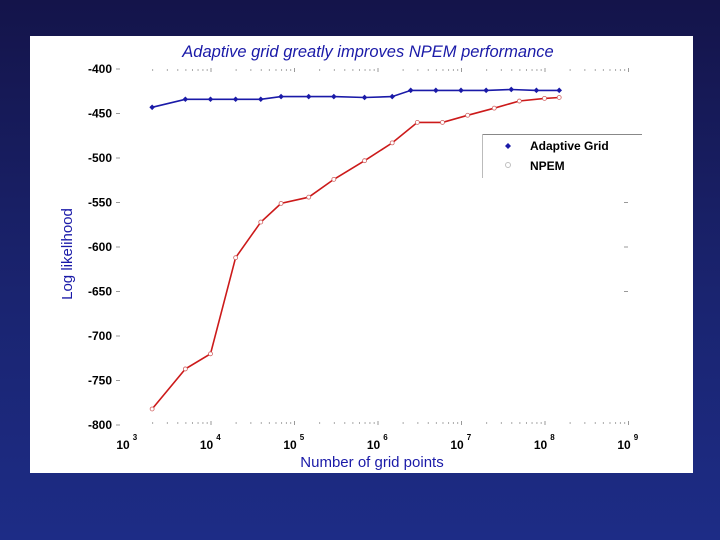 Image resolution: width=720 pixels, height=540 pixels. What do you see at coordinates (371, 462) in the screenshot?
I see `x-axis-label: Number of grid points` at bounding box center [371, 462].